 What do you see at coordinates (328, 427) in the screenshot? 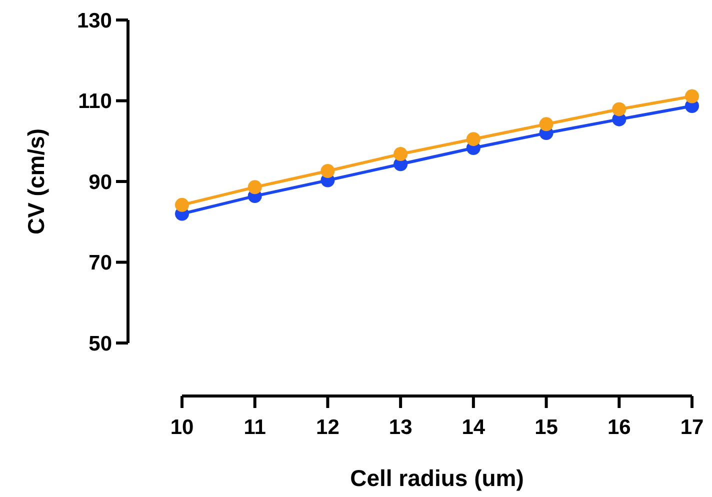
I see `x-tick-label: 12` at bounding box center [328, 427].